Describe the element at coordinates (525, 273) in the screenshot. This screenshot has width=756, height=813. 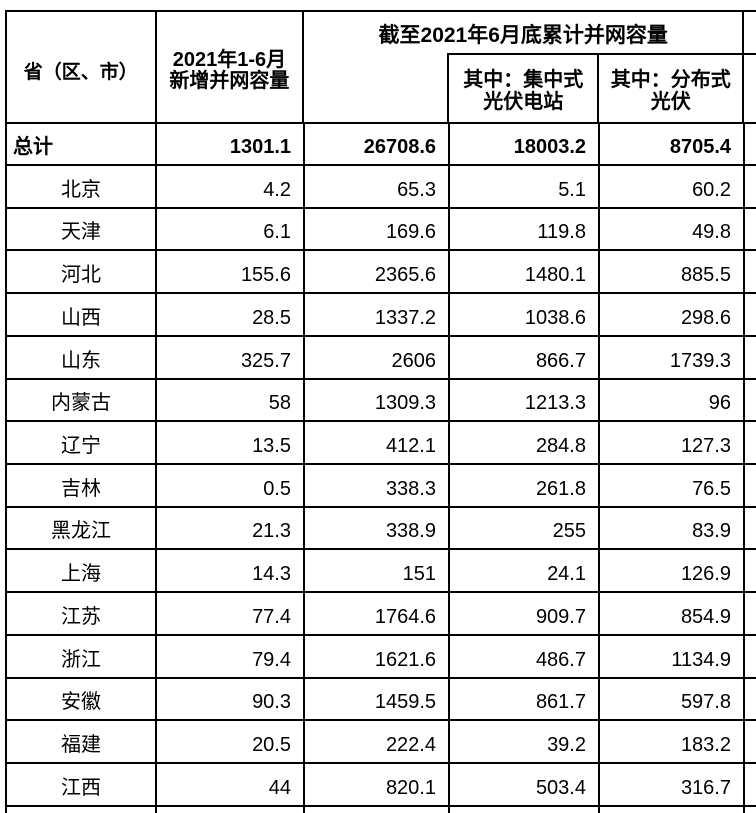
I see `cell-centralized: 1480.1` at that location.